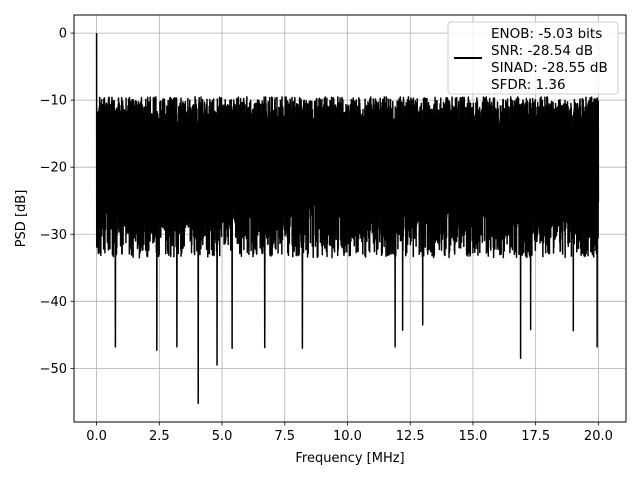 This screenshot has width=640, height=480. What do you see at coordinates (598, 436) in the screenshot?
I see `x-tick-label: 20.0` at bounding box center [598, 436].